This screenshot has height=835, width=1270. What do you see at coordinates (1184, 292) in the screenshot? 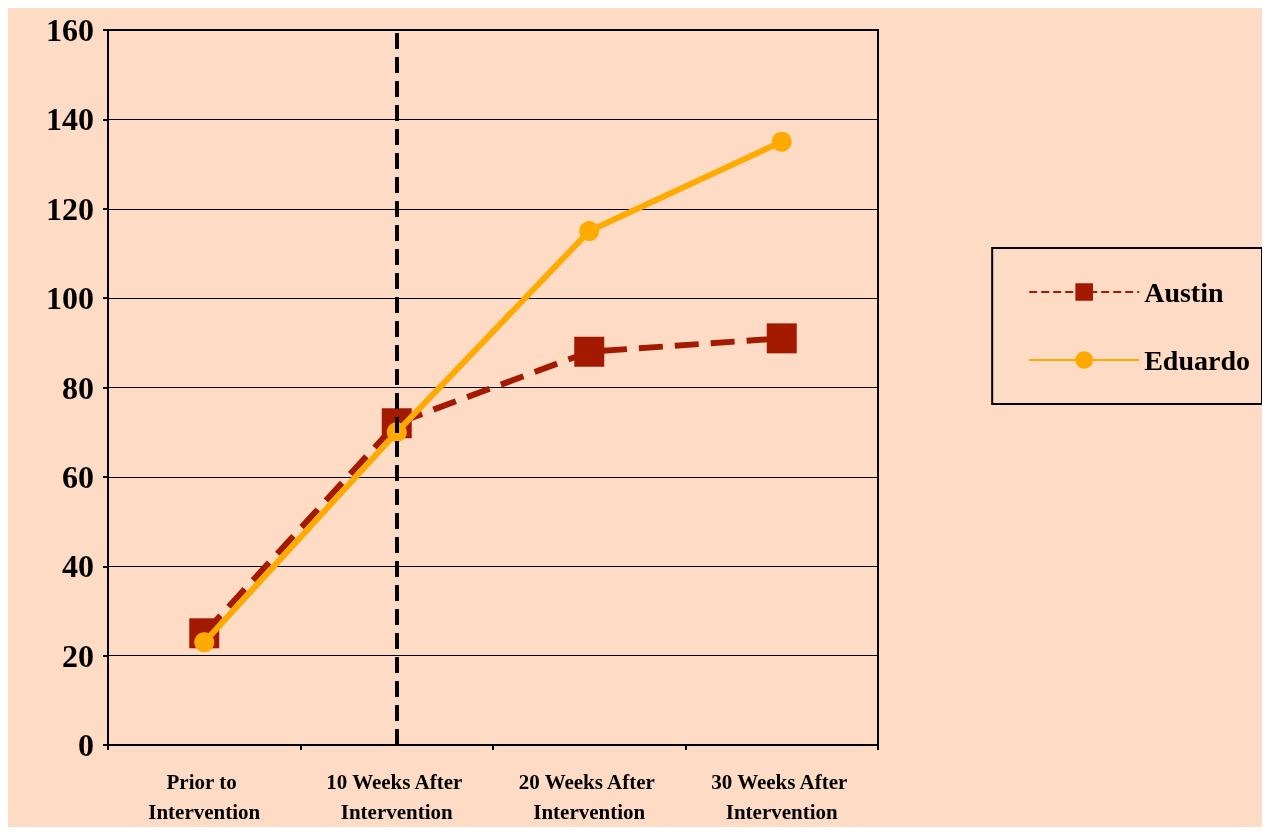
I see `legend-label: Austin` at bounding box center [1184, 292].